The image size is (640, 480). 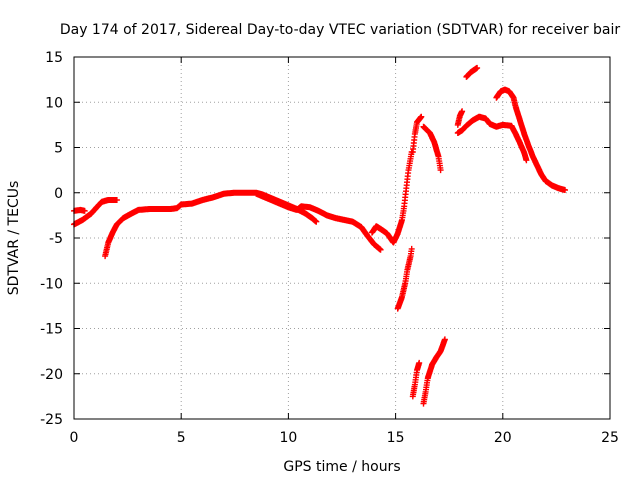 What do you see at coordinates (58, 194) in the screenshot?
I see `y-tick-label: 0` at bounding box center [58, 194].